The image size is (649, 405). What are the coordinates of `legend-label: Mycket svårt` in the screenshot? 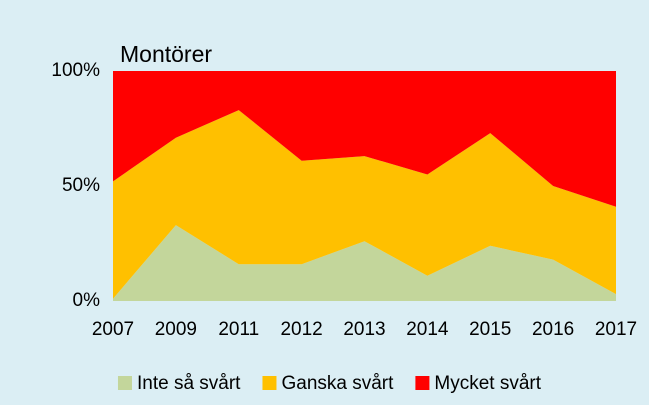 It's located at (487, 383).